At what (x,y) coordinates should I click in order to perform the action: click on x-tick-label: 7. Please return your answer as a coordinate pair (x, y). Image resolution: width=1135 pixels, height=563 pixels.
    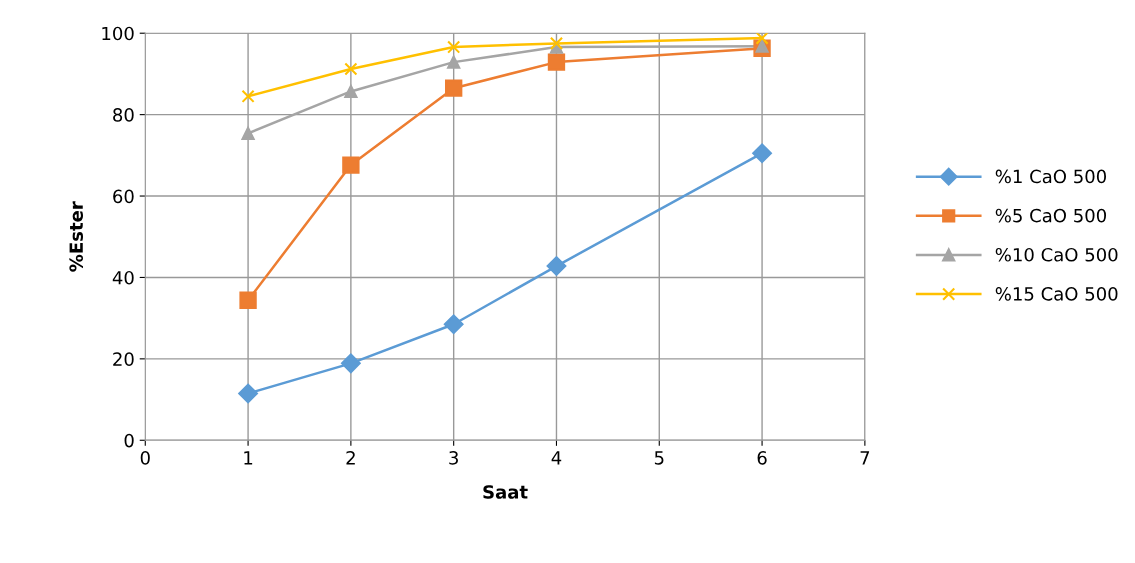
    Looking at the image, I should click on (865, 458).